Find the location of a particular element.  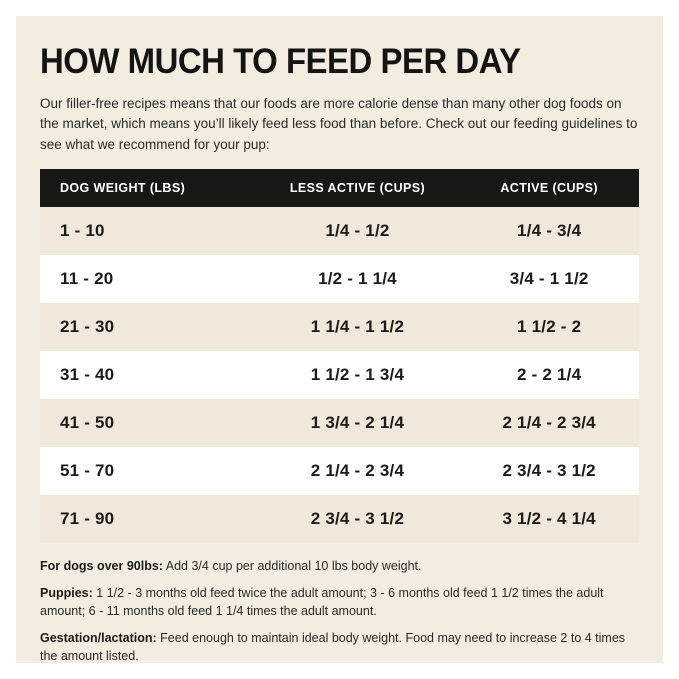

cell-active: 2 - 2 1/4 is located at coordinates (549, 374).